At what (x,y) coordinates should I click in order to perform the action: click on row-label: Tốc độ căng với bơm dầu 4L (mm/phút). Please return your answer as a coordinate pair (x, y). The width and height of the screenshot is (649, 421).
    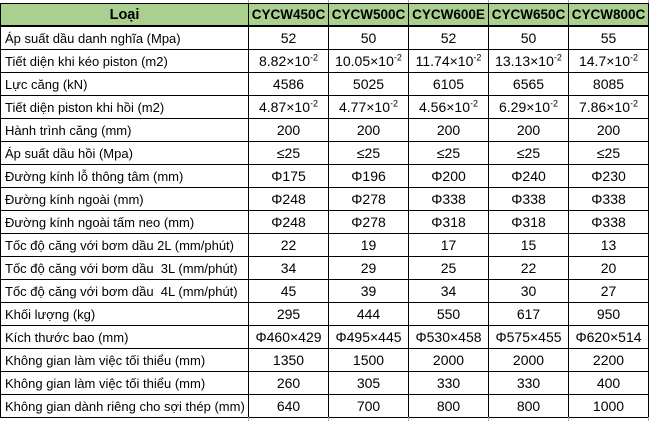
    Looking at the image, I should click on (124, 291).